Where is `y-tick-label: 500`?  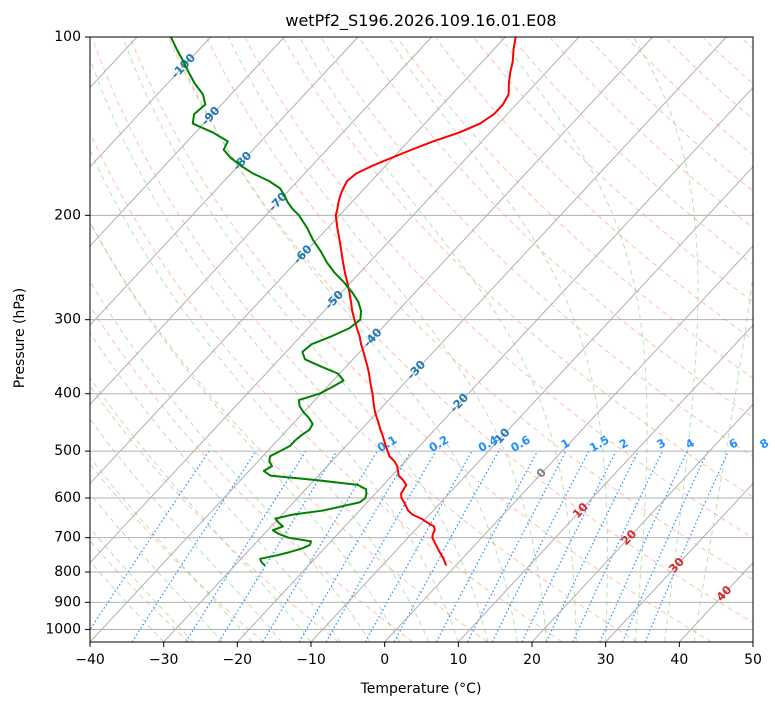
y-tick-label: 500 is located at coordinates (67, 451).